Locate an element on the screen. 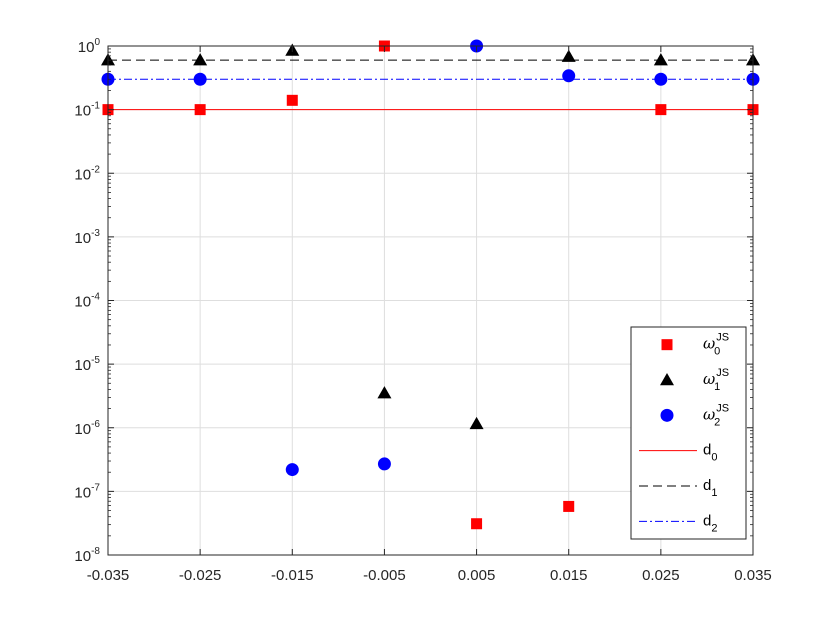 This screenshot has height=623, width=830. y-tick-label: 10⁻³ is located at coordinates (87, 237).